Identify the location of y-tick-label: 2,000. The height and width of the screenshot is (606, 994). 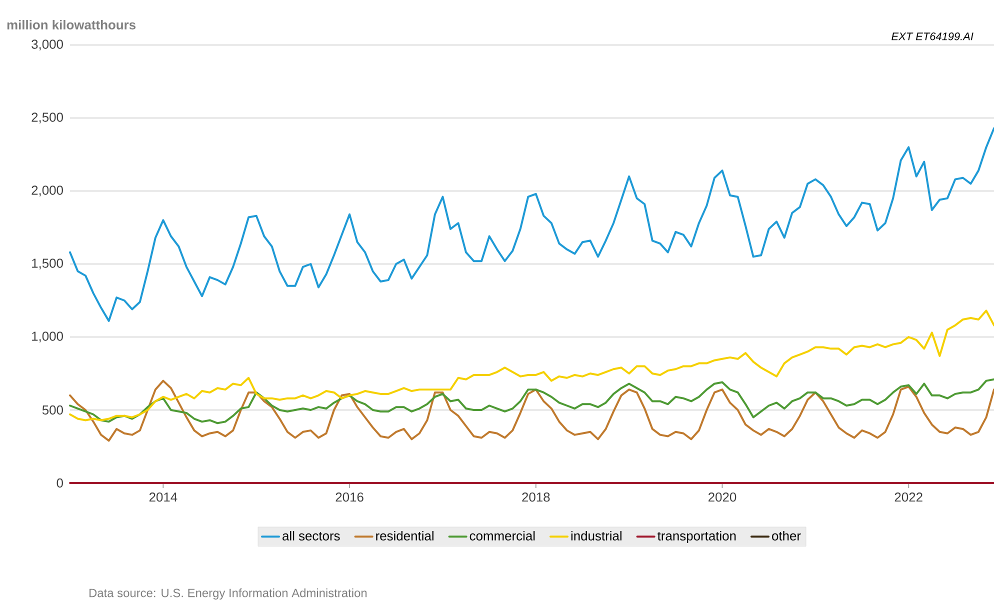
(47, 191).